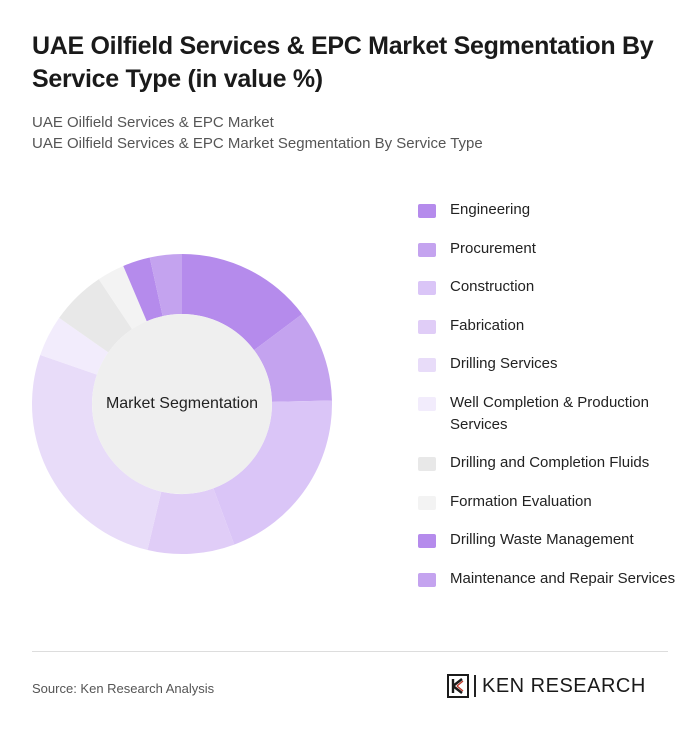 The width and height of the screenshot is (700, 736). What do you see at coordinates (549, 326) in the screenshot?
I see `legend-item-fabrication: Fabrication` at bounding box center [549, 326].